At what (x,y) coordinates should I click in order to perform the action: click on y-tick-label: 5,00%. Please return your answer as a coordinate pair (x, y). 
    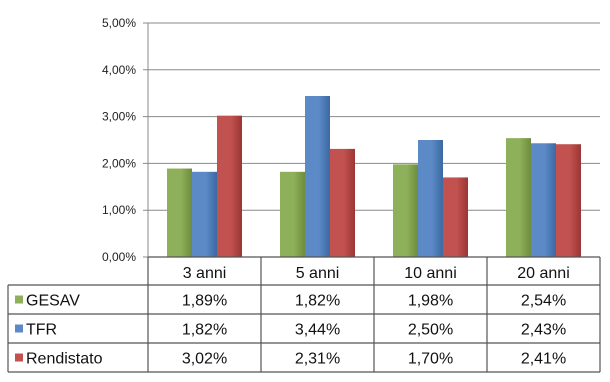
    Looking at the image, I should click on (119, 23).